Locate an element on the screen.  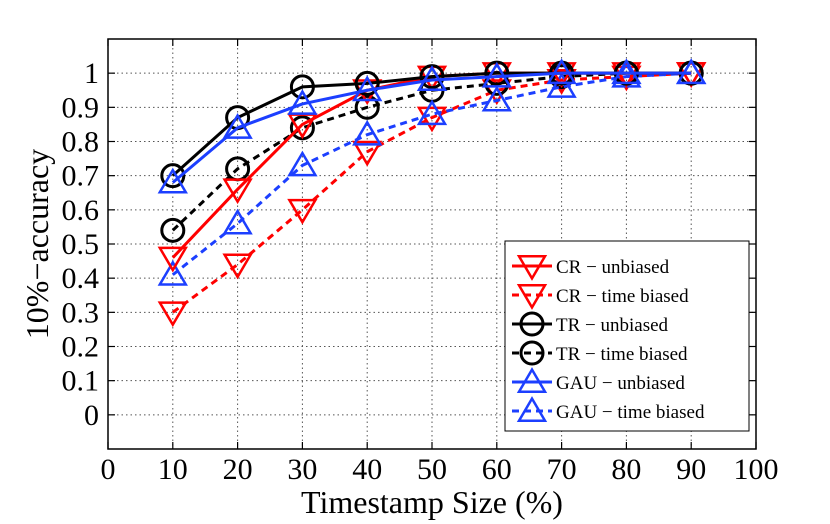
legend-label: CR − time biased is located at coordinates (622, 296).